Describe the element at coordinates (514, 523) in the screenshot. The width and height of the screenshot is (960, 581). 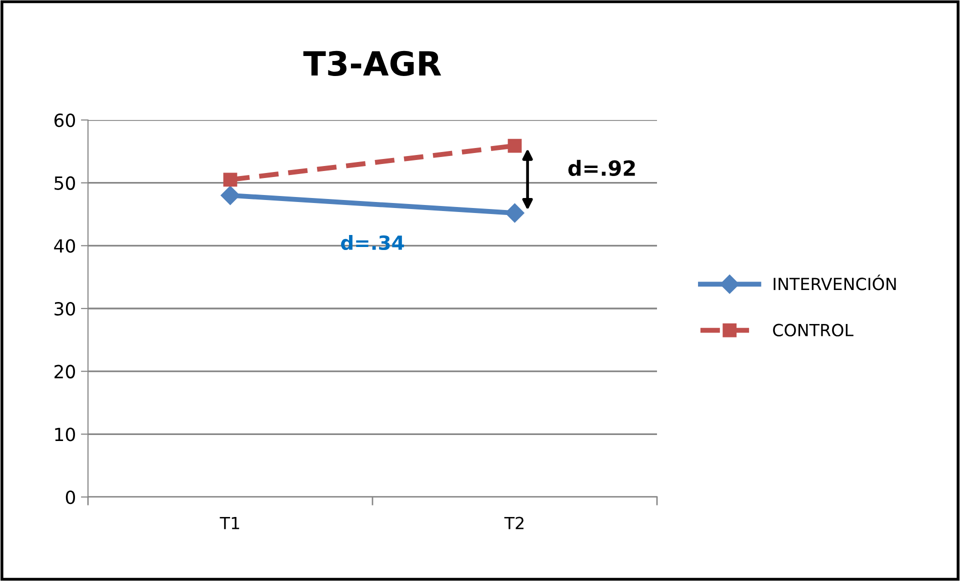
I see `x-tick-label: T2` at that location.